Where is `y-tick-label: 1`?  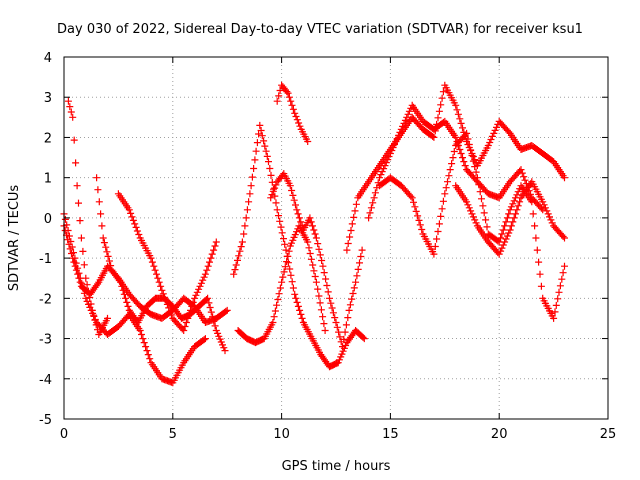
y-tick-label: 1 is located at coordinates (48, 179).